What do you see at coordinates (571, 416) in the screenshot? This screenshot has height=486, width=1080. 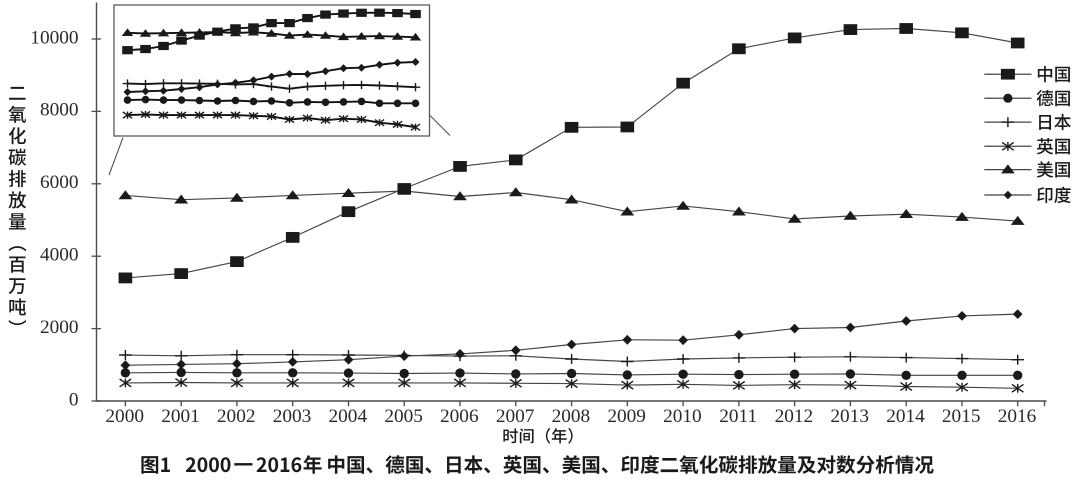 I see `svg-text: 2008` at bounding box center [571, 416].